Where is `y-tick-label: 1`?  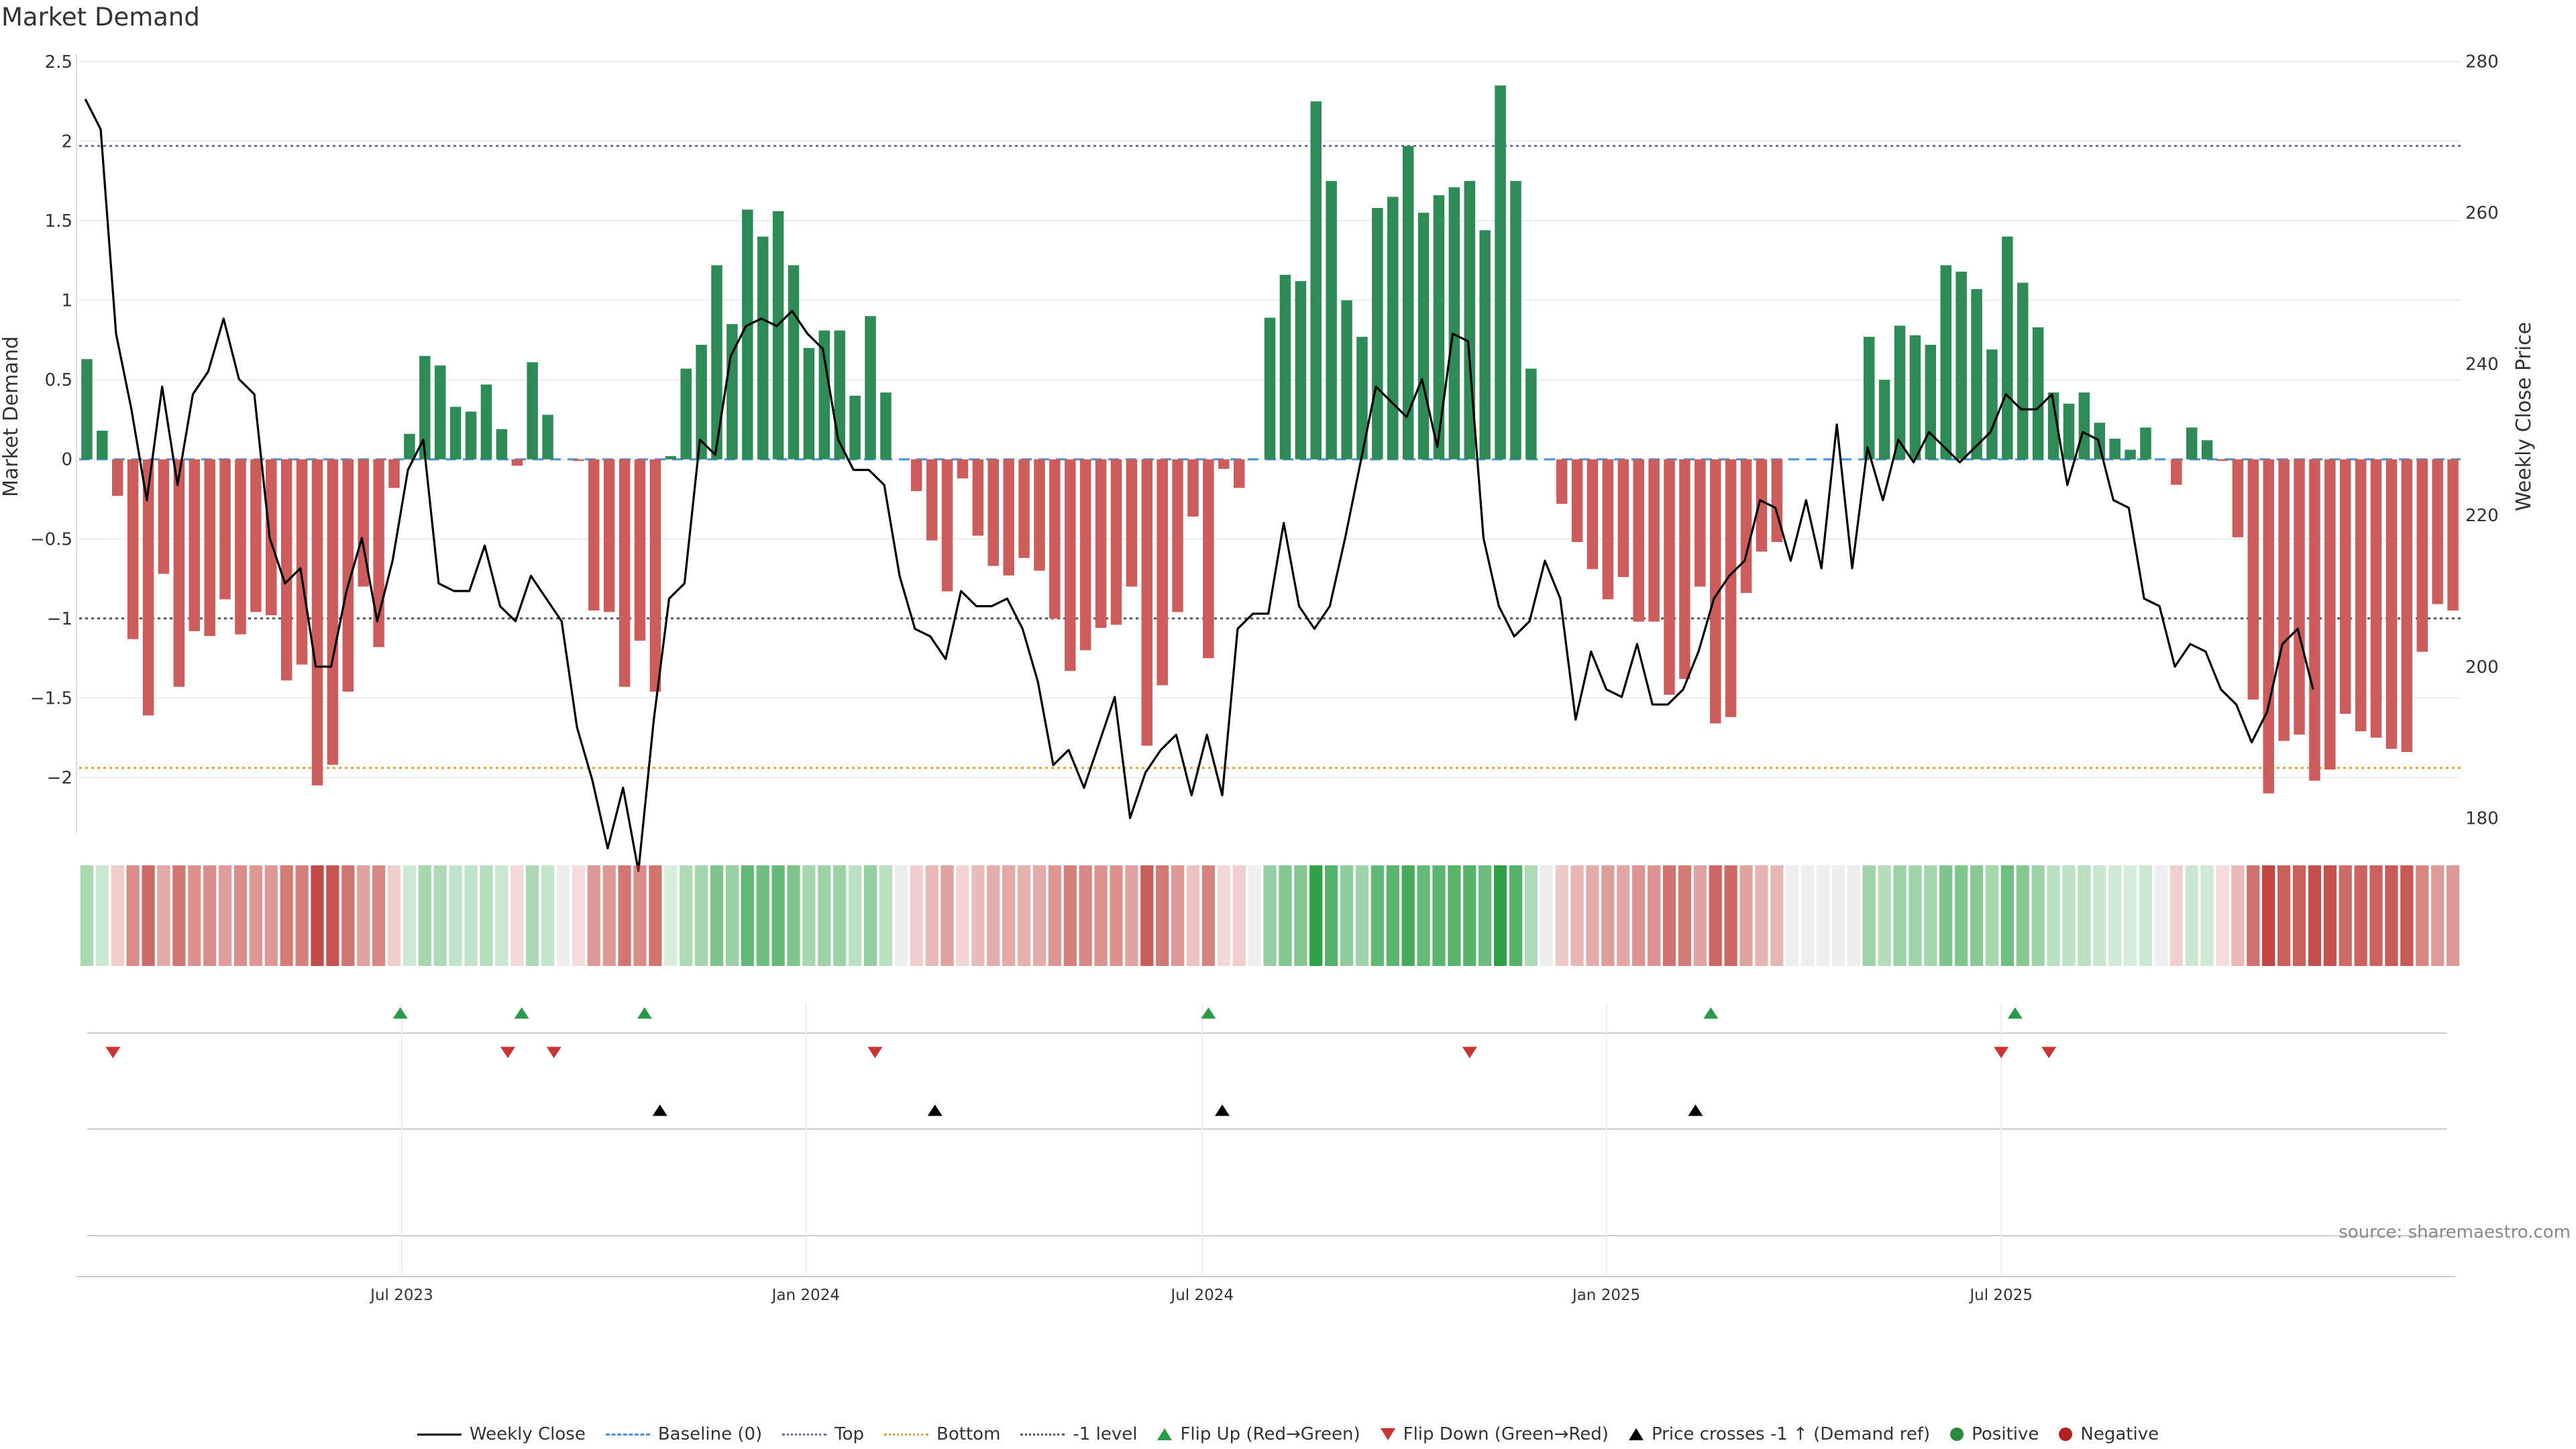
y-tick-label: 1 is located at coordinates (66, 301).